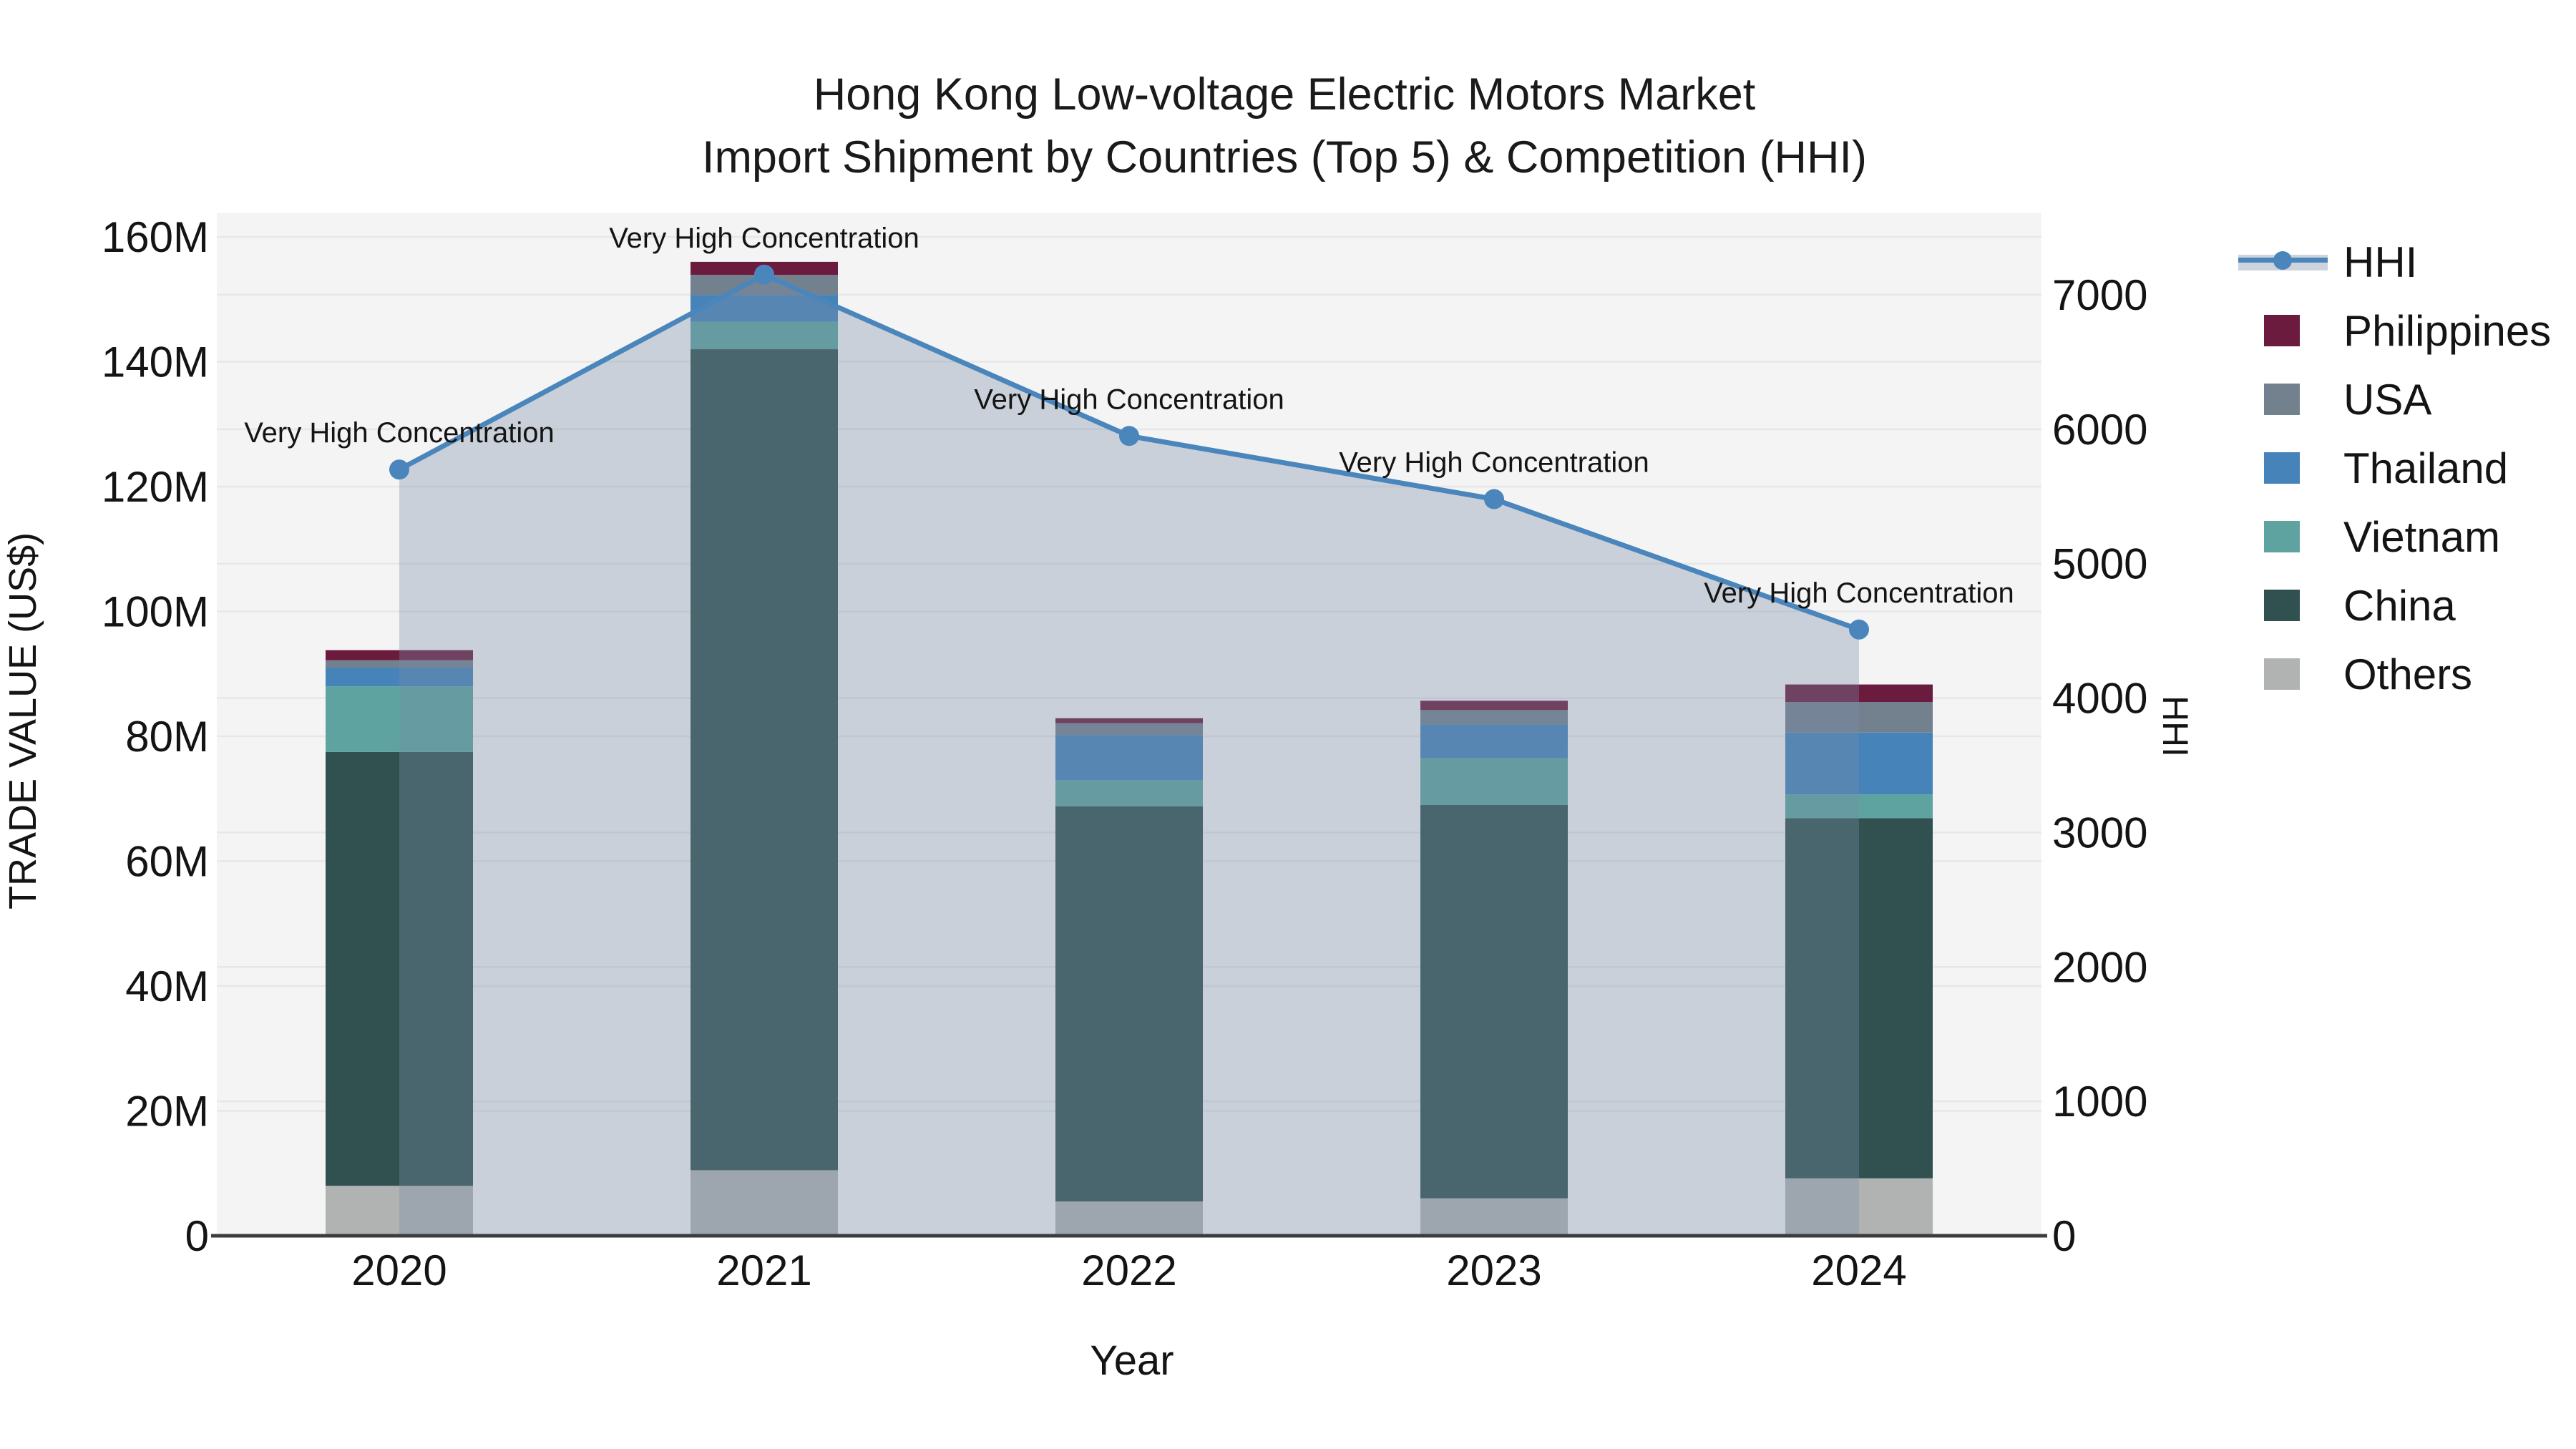 This screenshot has height=1449, width=2576. I want to click on legend-label: Others, so click(2408, 674).